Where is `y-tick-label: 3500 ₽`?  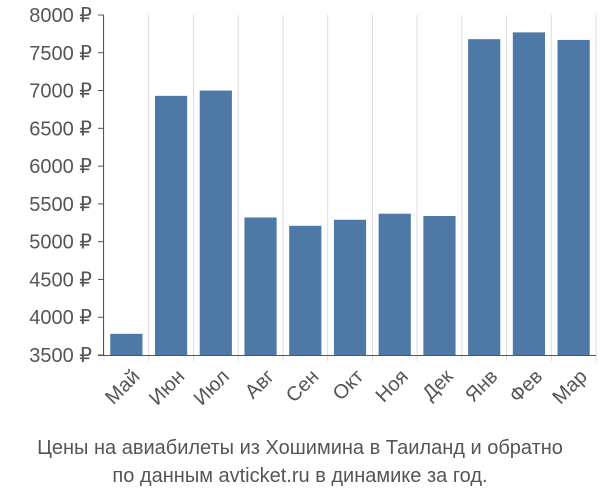
y-tick-label: 3500 ₽ is located at coordinates (60, 356).